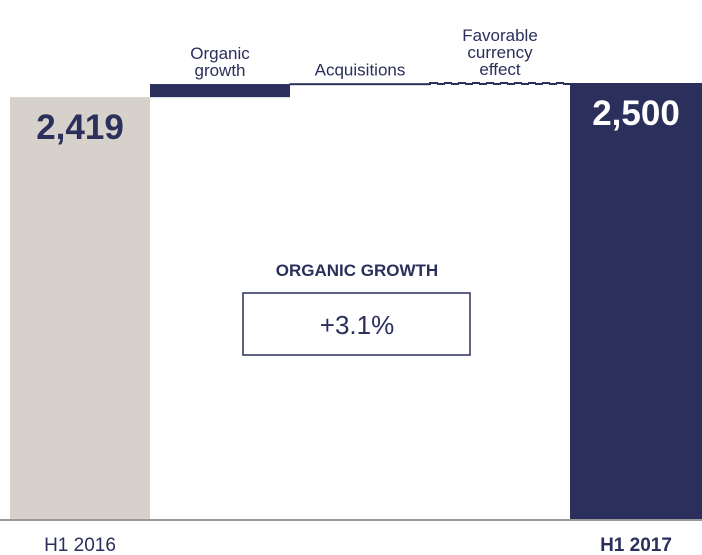 Image resolution: width=702 pixels, height=555 pixels. Describe the element at coordinates (360, 70) in the screenshot. I see `category-label: Acquisitions` at that location.